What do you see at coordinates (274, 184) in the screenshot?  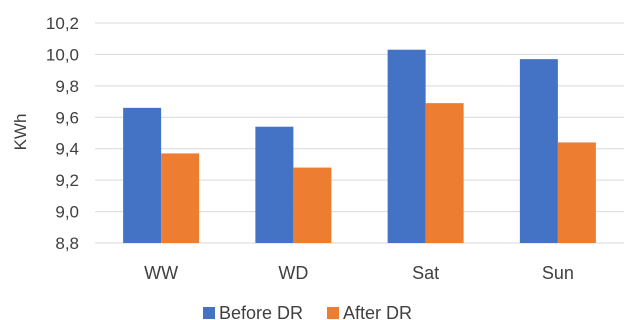 I see `bar-before-dr-wd` at bounding box center [274, 184].